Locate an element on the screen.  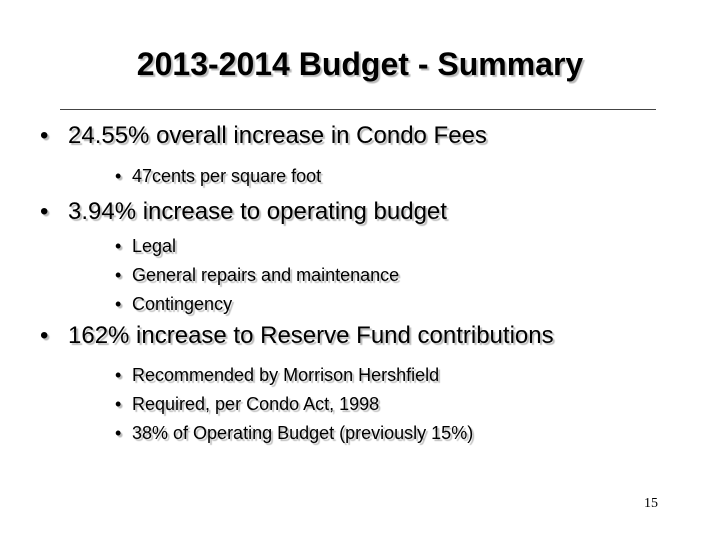
bullet-text: 38% of Operating Budget (previously 15%) is located at coordinates (303, 433).